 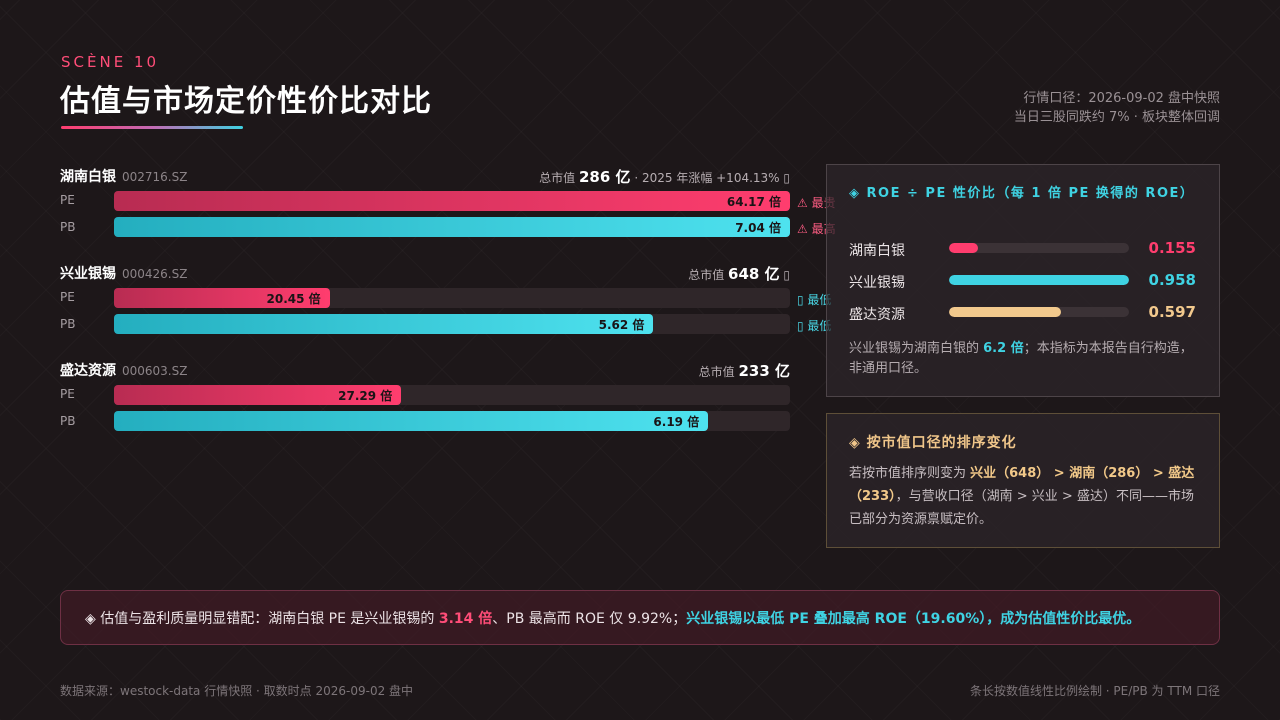 I want to click on pb-value: 7.04 倍, so click(x=758, y=228).